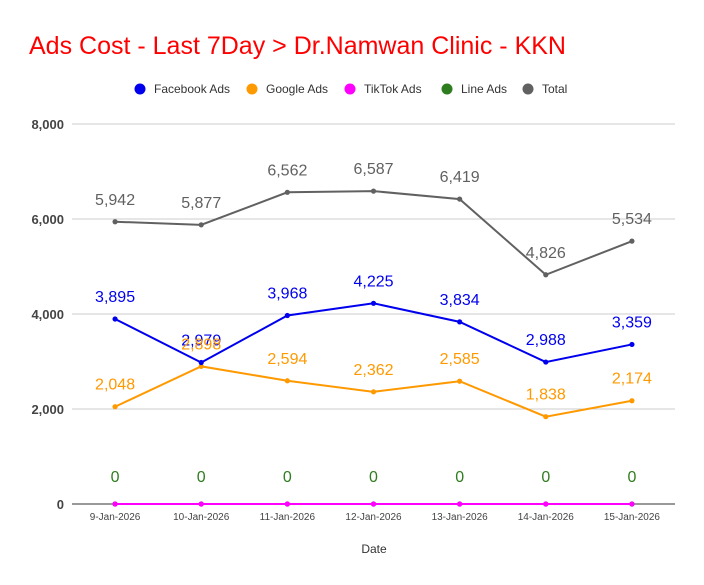  I want to click on y-tick-label: 4,000, so click(47, 314).